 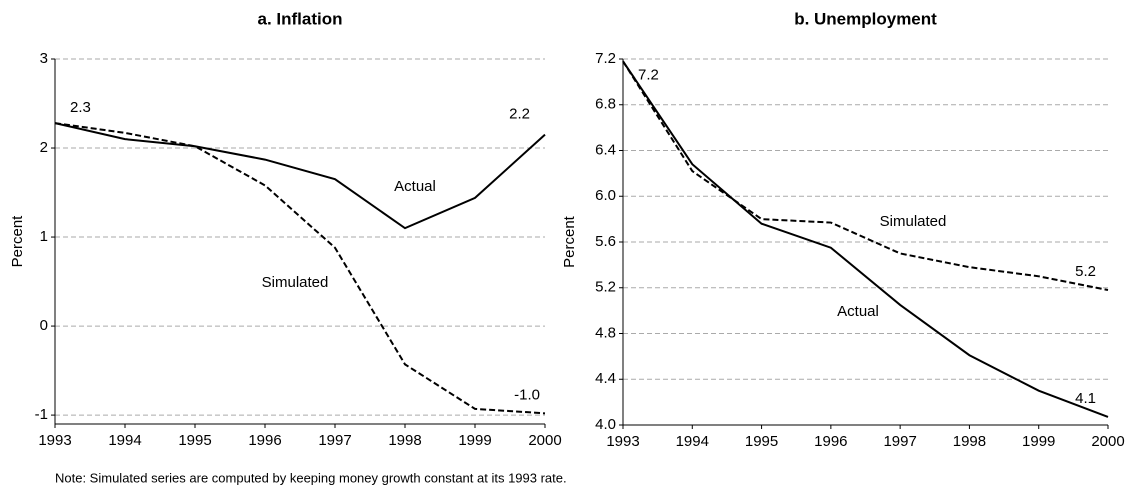 I want to click on value-label: 2.3, so click(x=80, y=107).